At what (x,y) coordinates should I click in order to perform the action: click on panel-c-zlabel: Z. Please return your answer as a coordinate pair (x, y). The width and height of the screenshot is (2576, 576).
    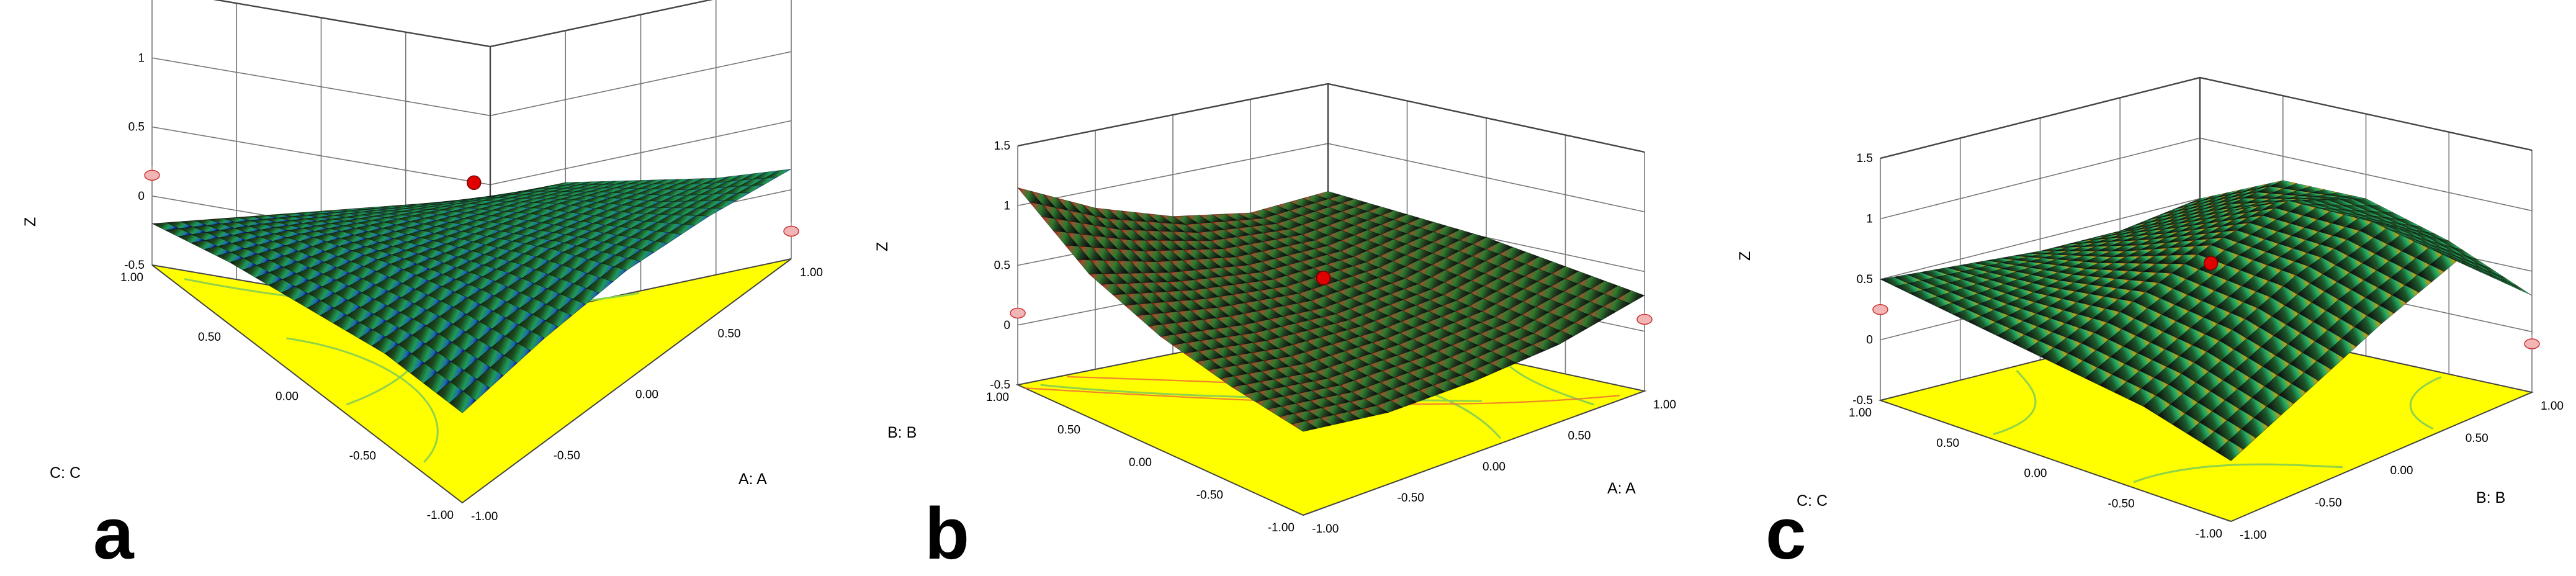
    Looking at the image, I should click on (1745, 256).